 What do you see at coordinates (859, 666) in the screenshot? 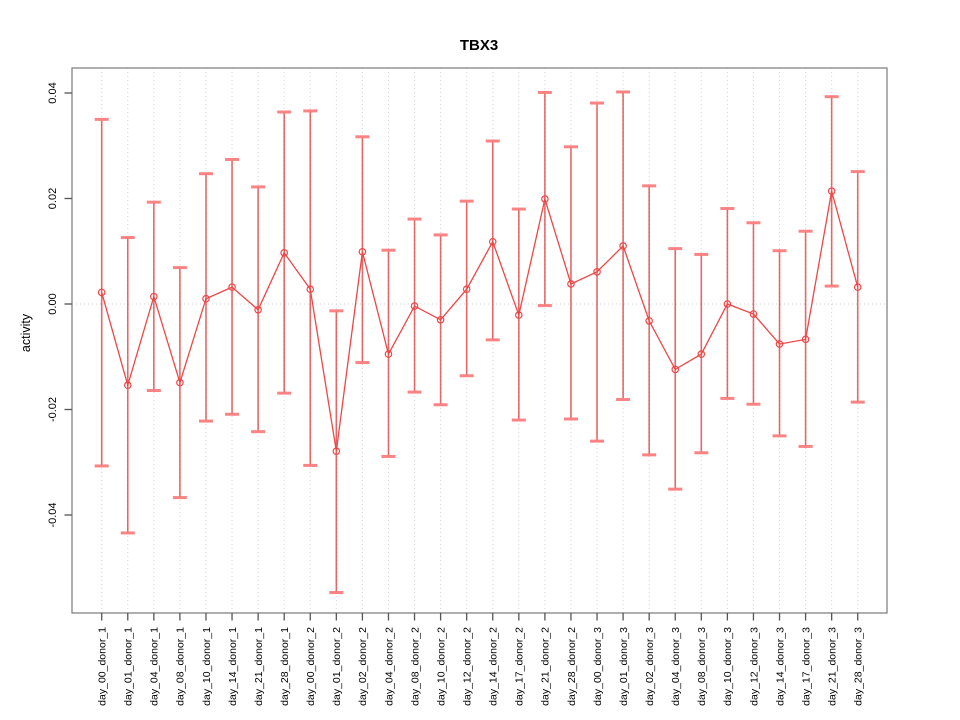
I see `x-tick-label: day_28_donor_3` at bounding box center [859, 666].